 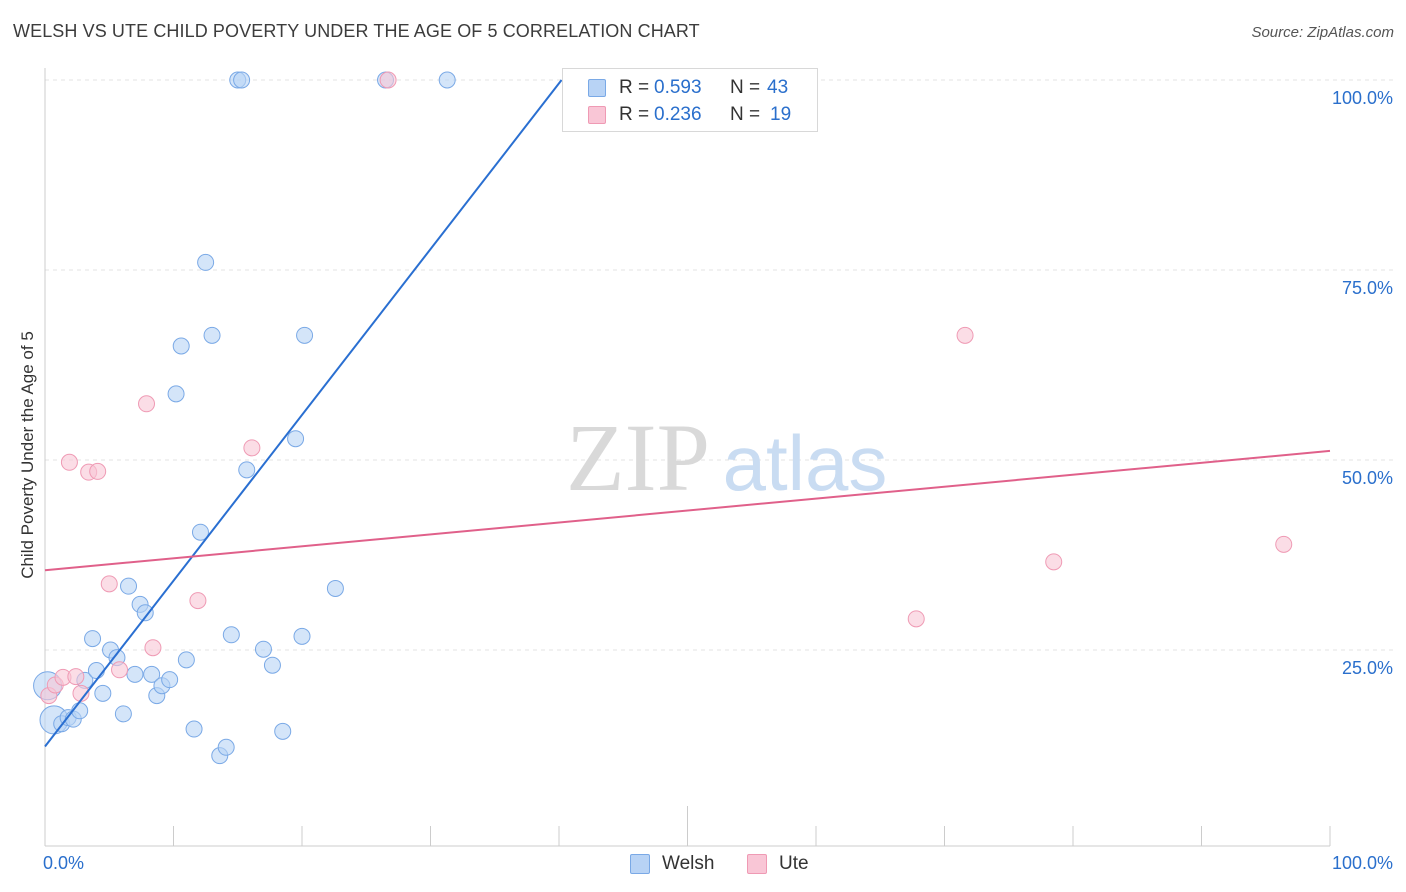 I want to click on legend-row-welsh: R = 0.593 N = 43, so click(x=690, y=88).